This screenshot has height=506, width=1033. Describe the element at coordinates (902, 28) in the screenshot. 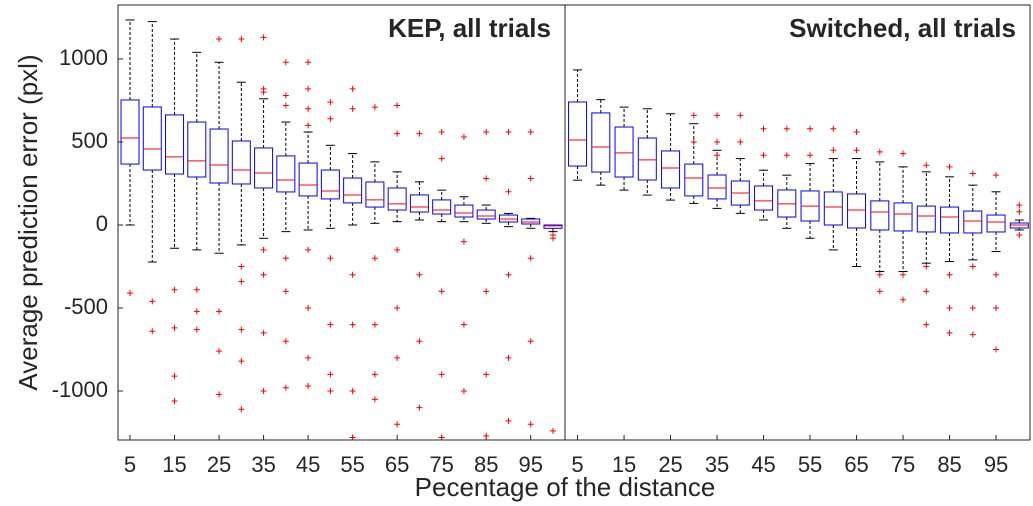

I see `panel-title: Switched, all trials` at that location.